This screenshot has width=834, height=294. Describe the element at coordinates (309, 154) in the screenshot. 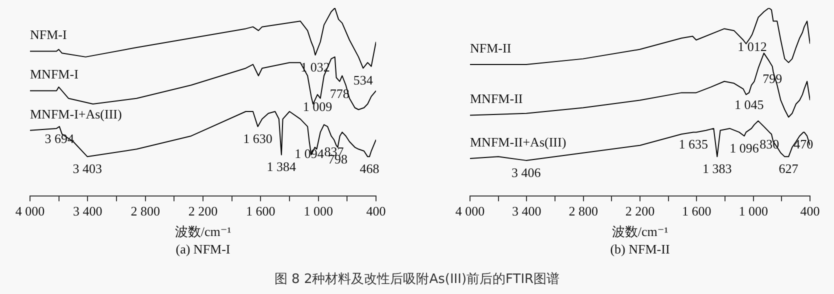

I see `annotation: 1 094` at that location.